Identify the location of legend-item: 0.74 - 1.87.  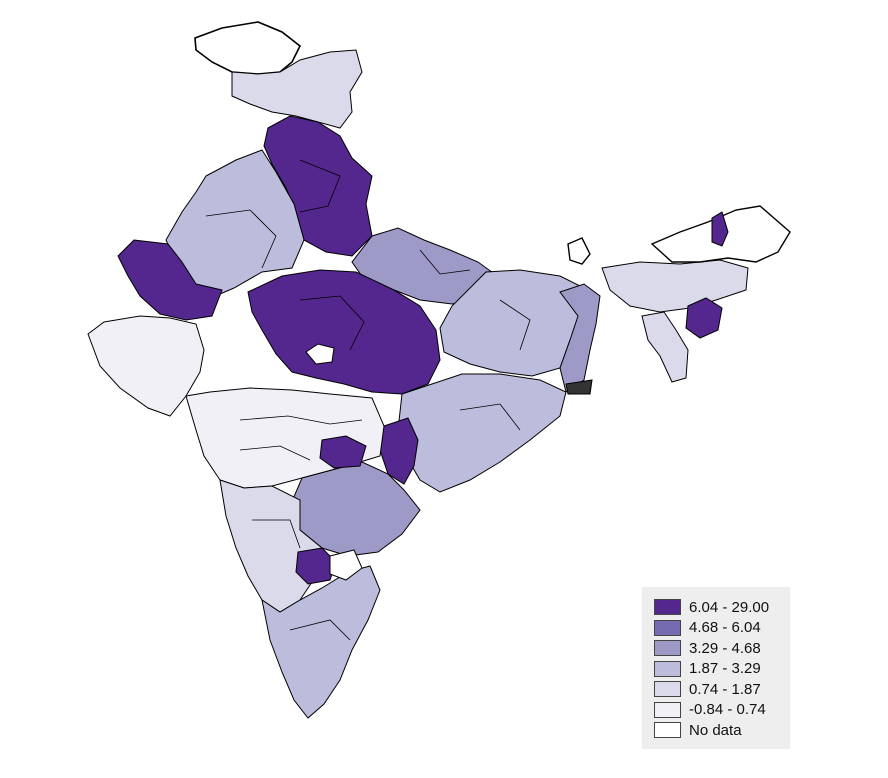
(722, 689).